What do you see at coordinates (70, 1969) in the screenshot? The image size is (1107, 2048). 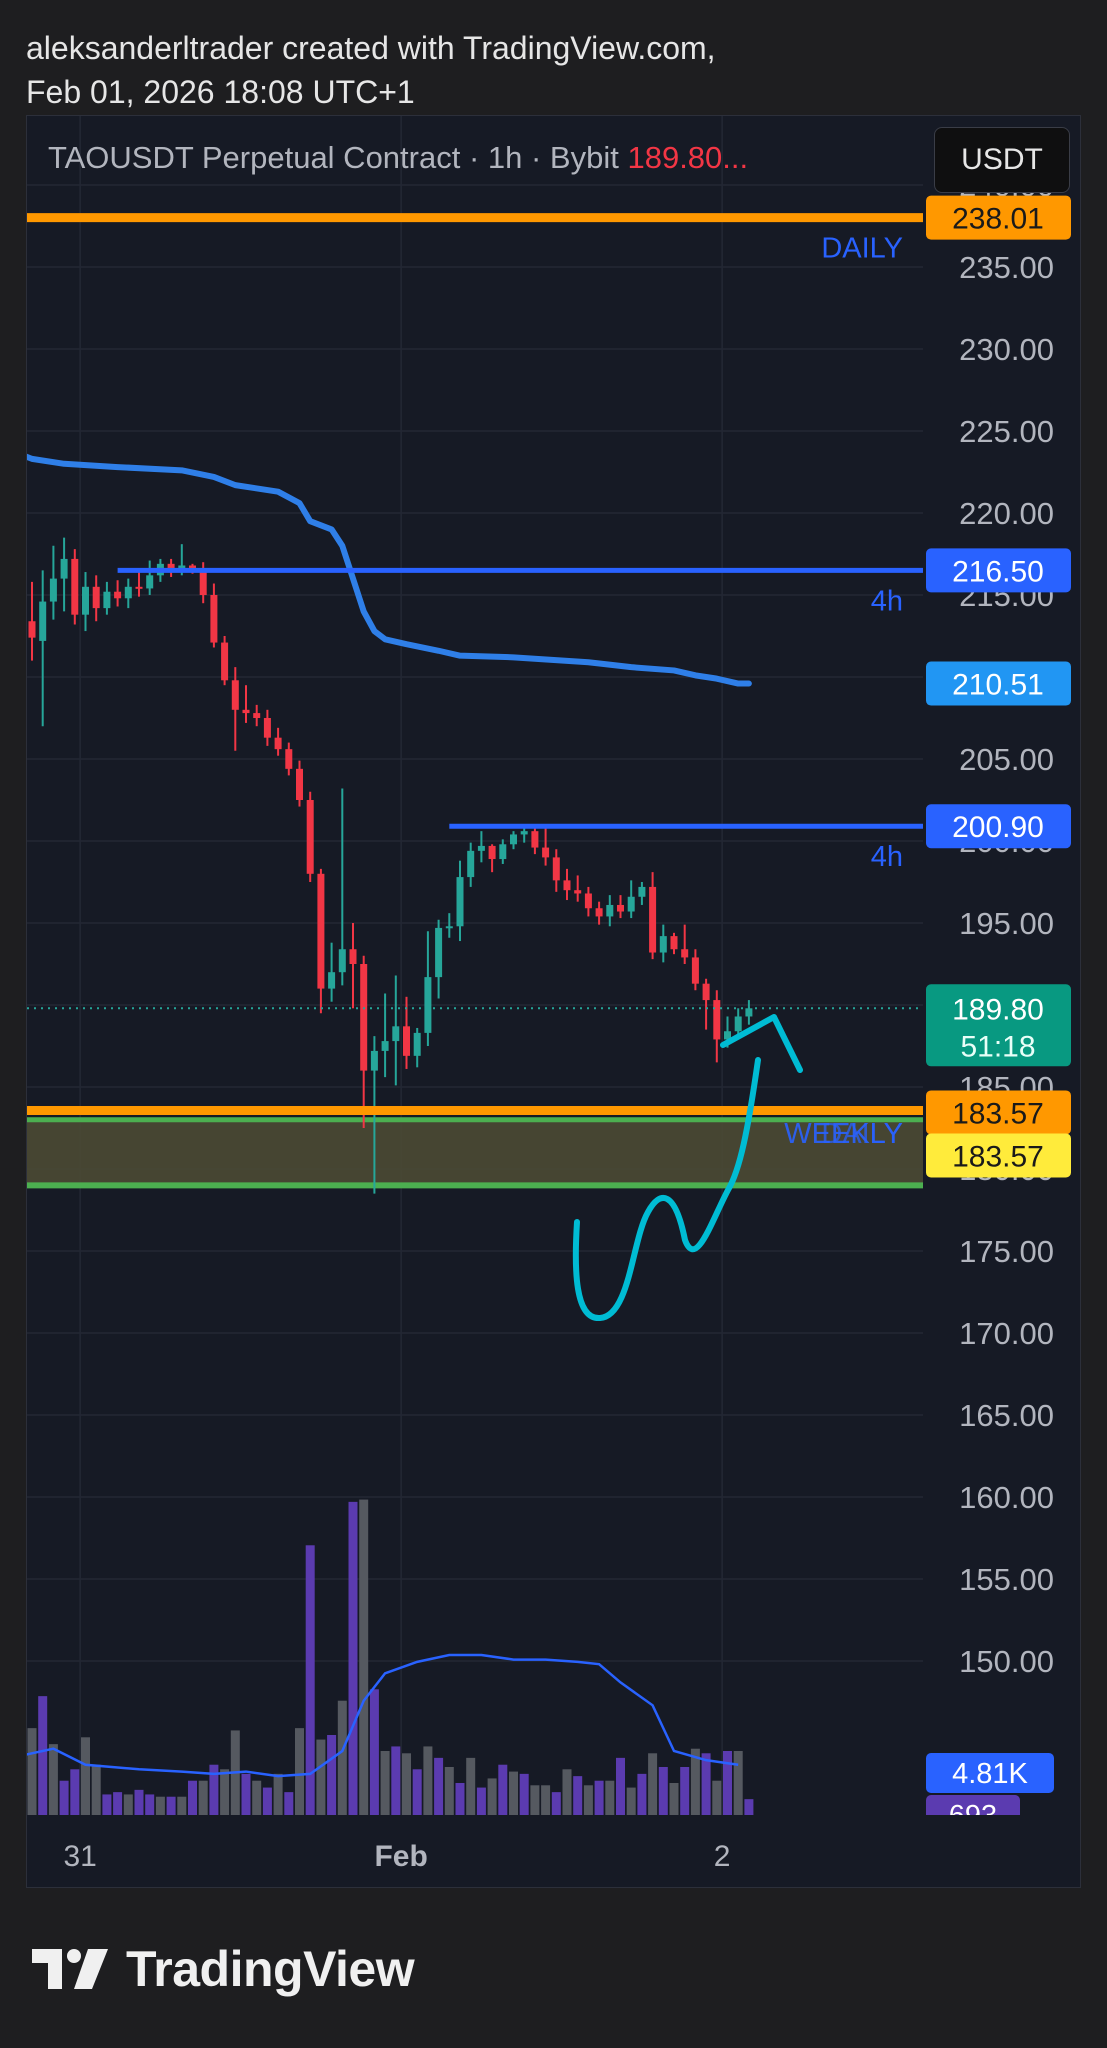 I see `tradingview-logo-icon` at bounding box center [70, 1969].